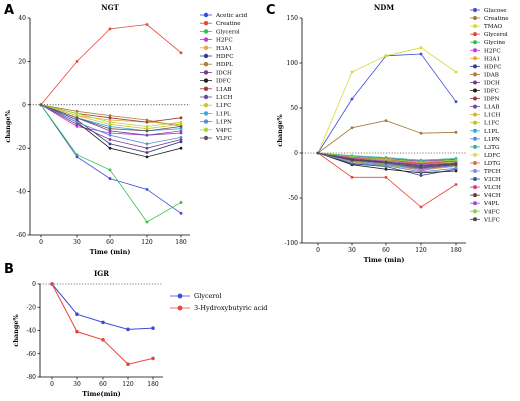  Describe the element at coordinates (491, 108) in the screenshot. I see `legend-label: L1AB` at that location.